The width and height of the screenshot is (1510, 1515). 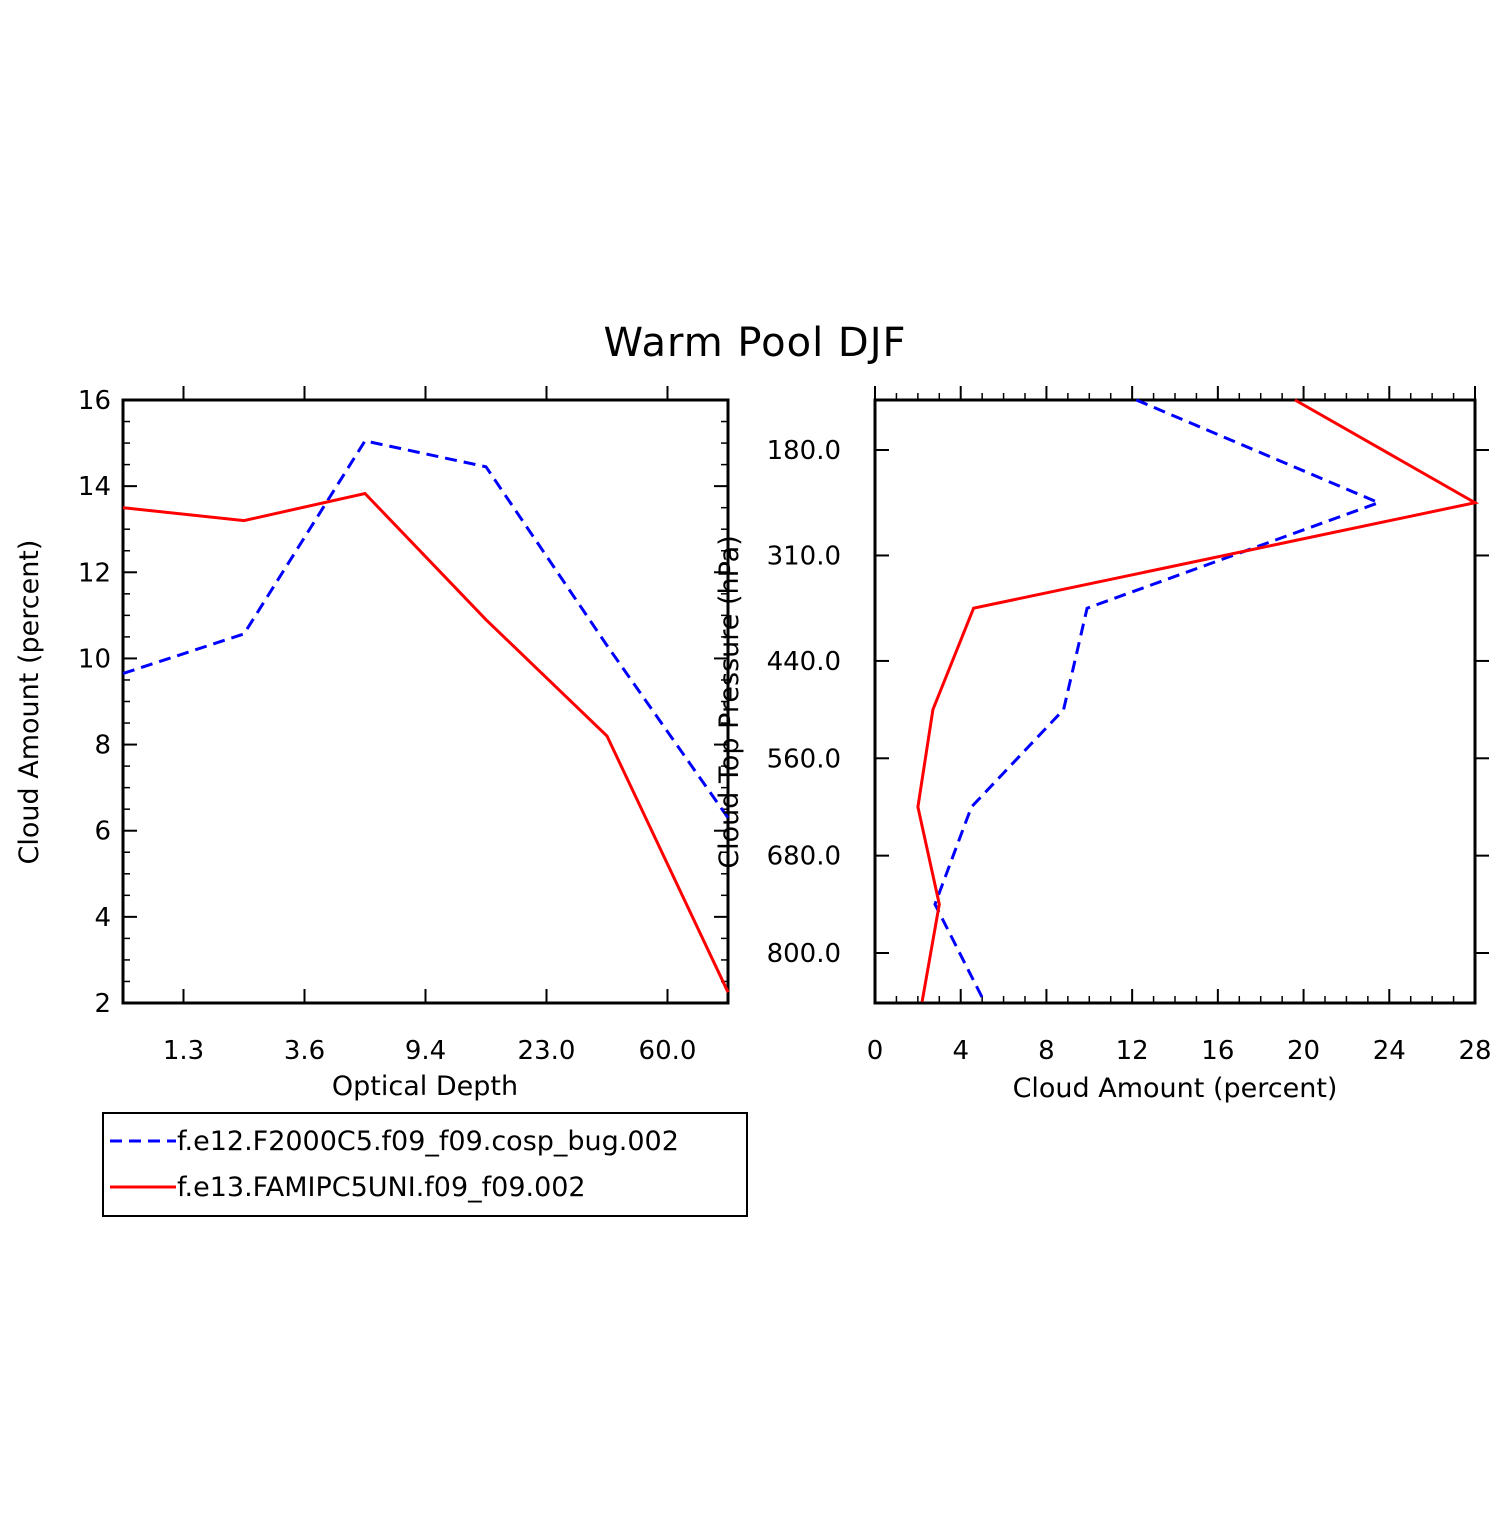 What do you see at coordinates (102, 918) in the screenshot?
I see `left-y-tick-label: 4` at bounding box center [102, 918].